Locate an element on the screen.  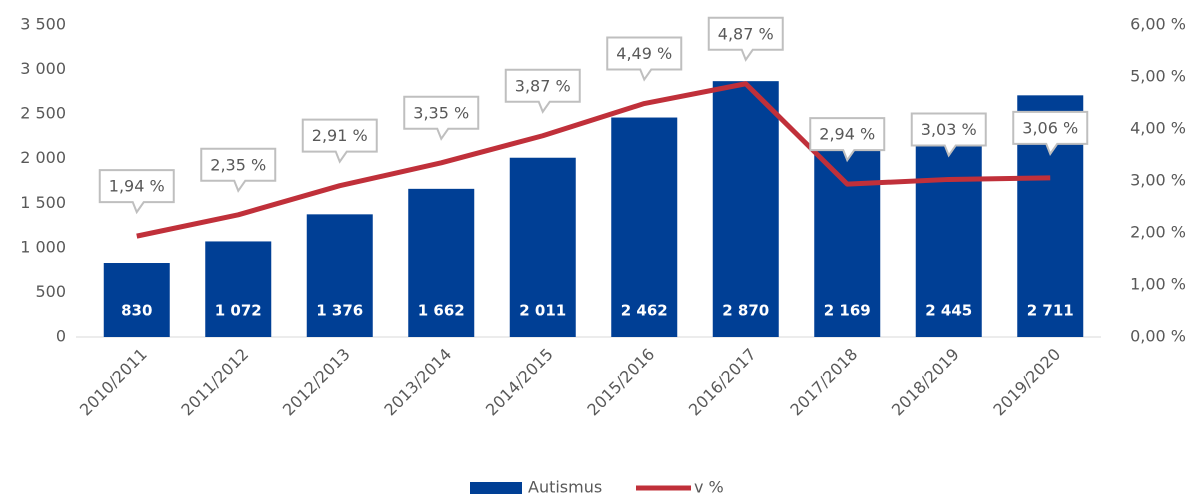
y-tick-label: 3 500 is located at coordinates (43, 24).